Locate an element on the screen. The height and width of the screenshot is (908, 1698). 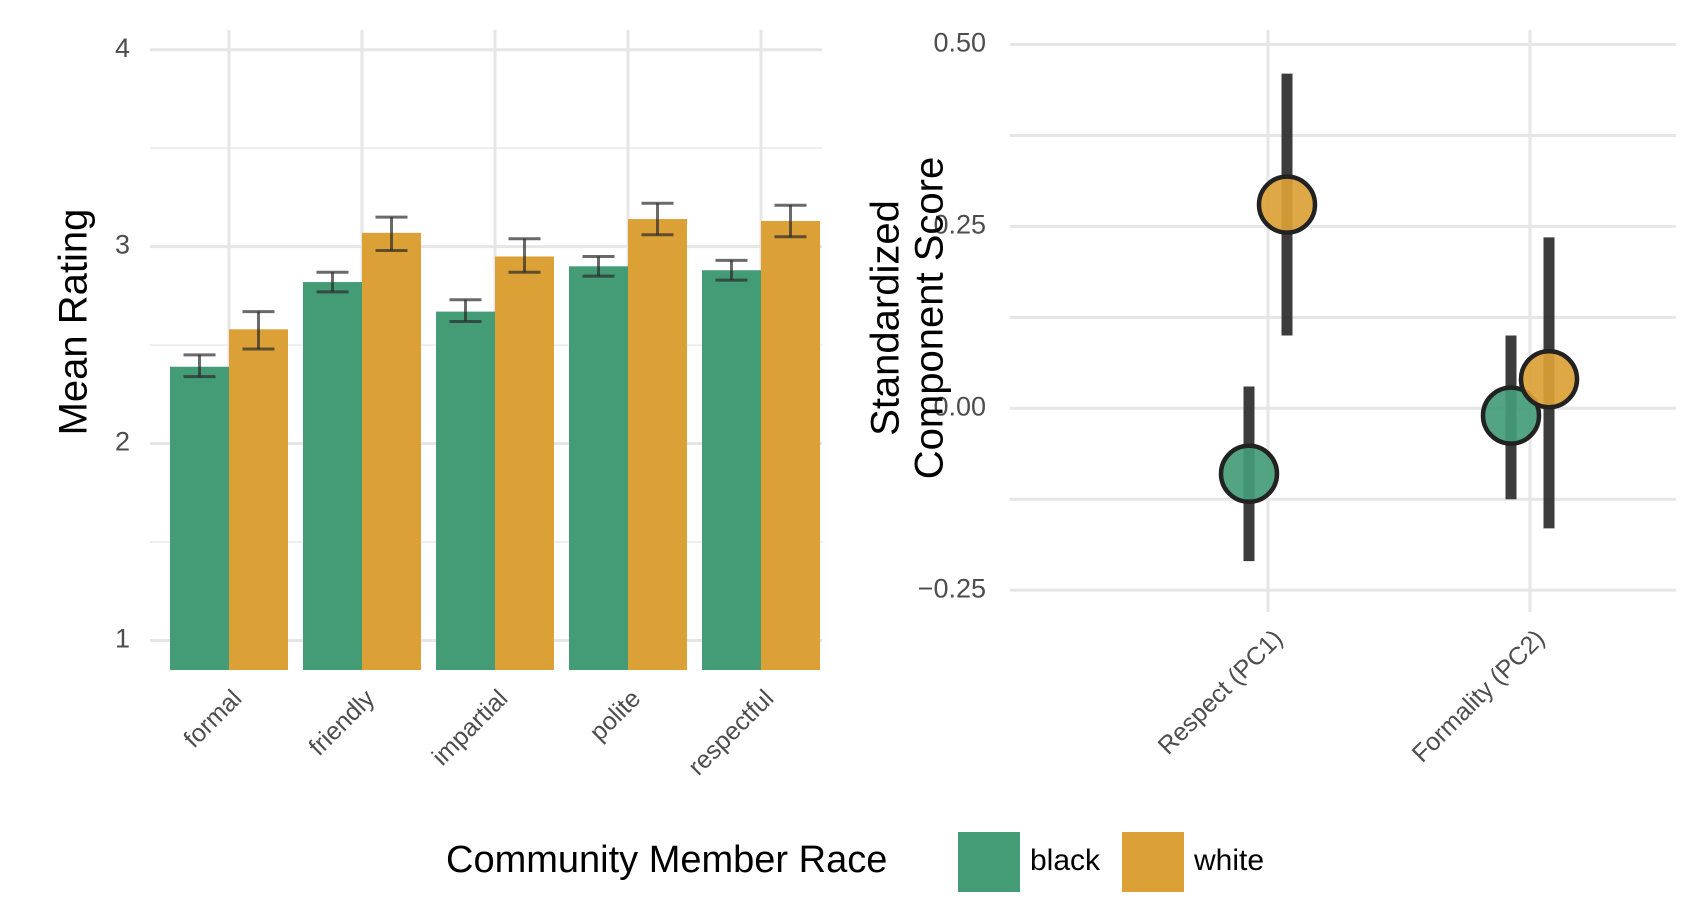
bar-white-friendly is located at coordinates (391, 451).